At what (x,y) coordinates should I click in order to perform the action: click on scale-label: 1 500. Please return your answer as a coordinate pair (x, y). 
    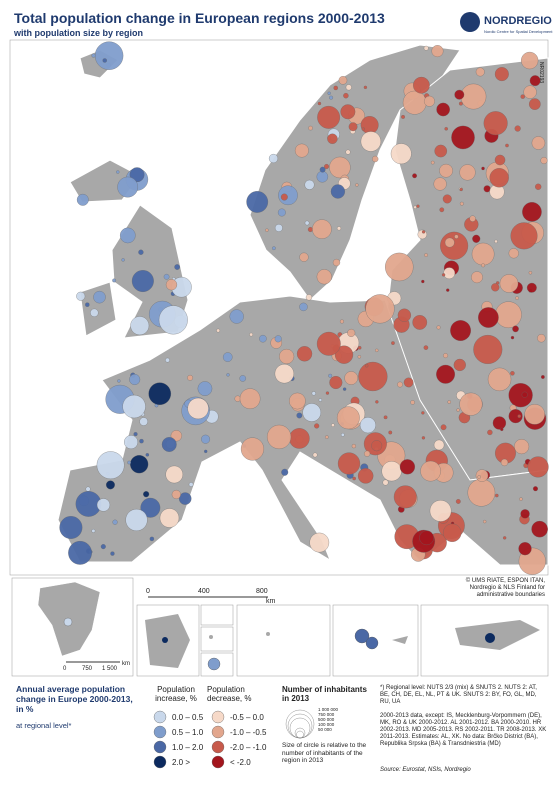
    Looking at the image, I should click on (110, 669).